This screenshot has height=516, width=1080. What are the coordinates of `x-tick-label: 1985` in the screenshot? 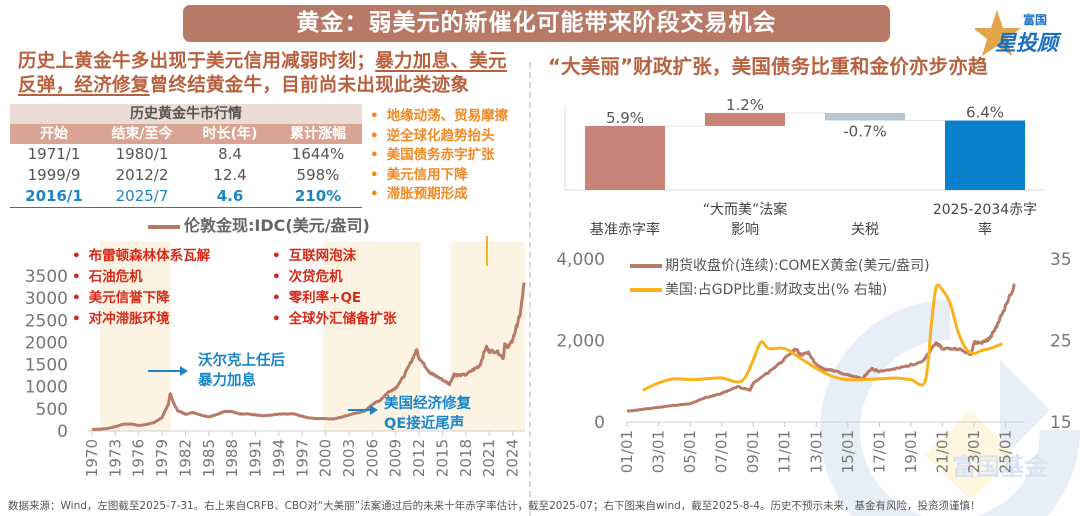 It's located at (209, 458).